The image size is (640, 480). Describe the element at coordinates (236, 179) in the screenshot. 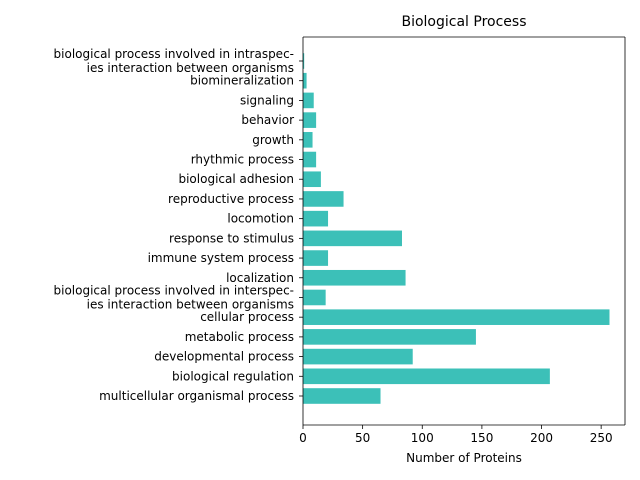

I see `y-tick-label: biological adhesion` at that location.